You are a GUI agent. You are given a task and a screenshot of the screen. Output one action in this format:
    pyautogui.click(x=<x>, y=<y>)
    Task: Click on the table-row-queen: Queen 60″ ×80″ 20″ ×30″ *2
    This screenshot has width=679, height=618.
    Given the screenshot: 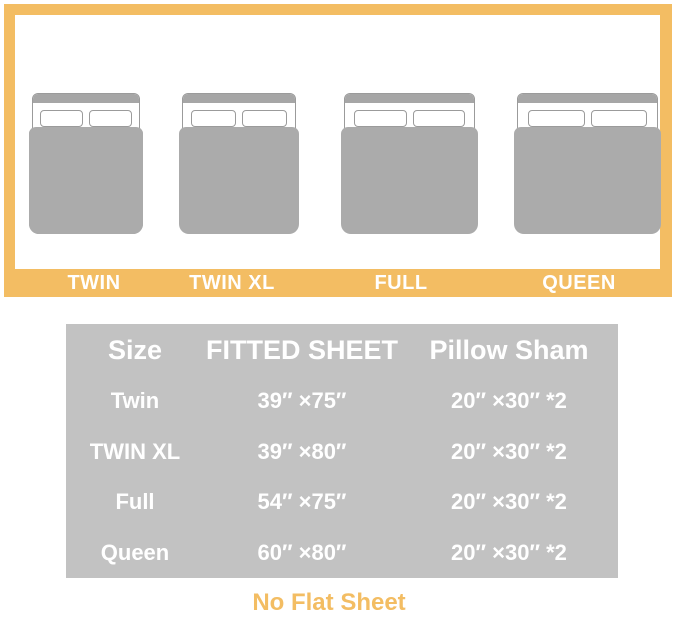 What is the action you would take?
    pyautogui.click(x=342, y=553)
    